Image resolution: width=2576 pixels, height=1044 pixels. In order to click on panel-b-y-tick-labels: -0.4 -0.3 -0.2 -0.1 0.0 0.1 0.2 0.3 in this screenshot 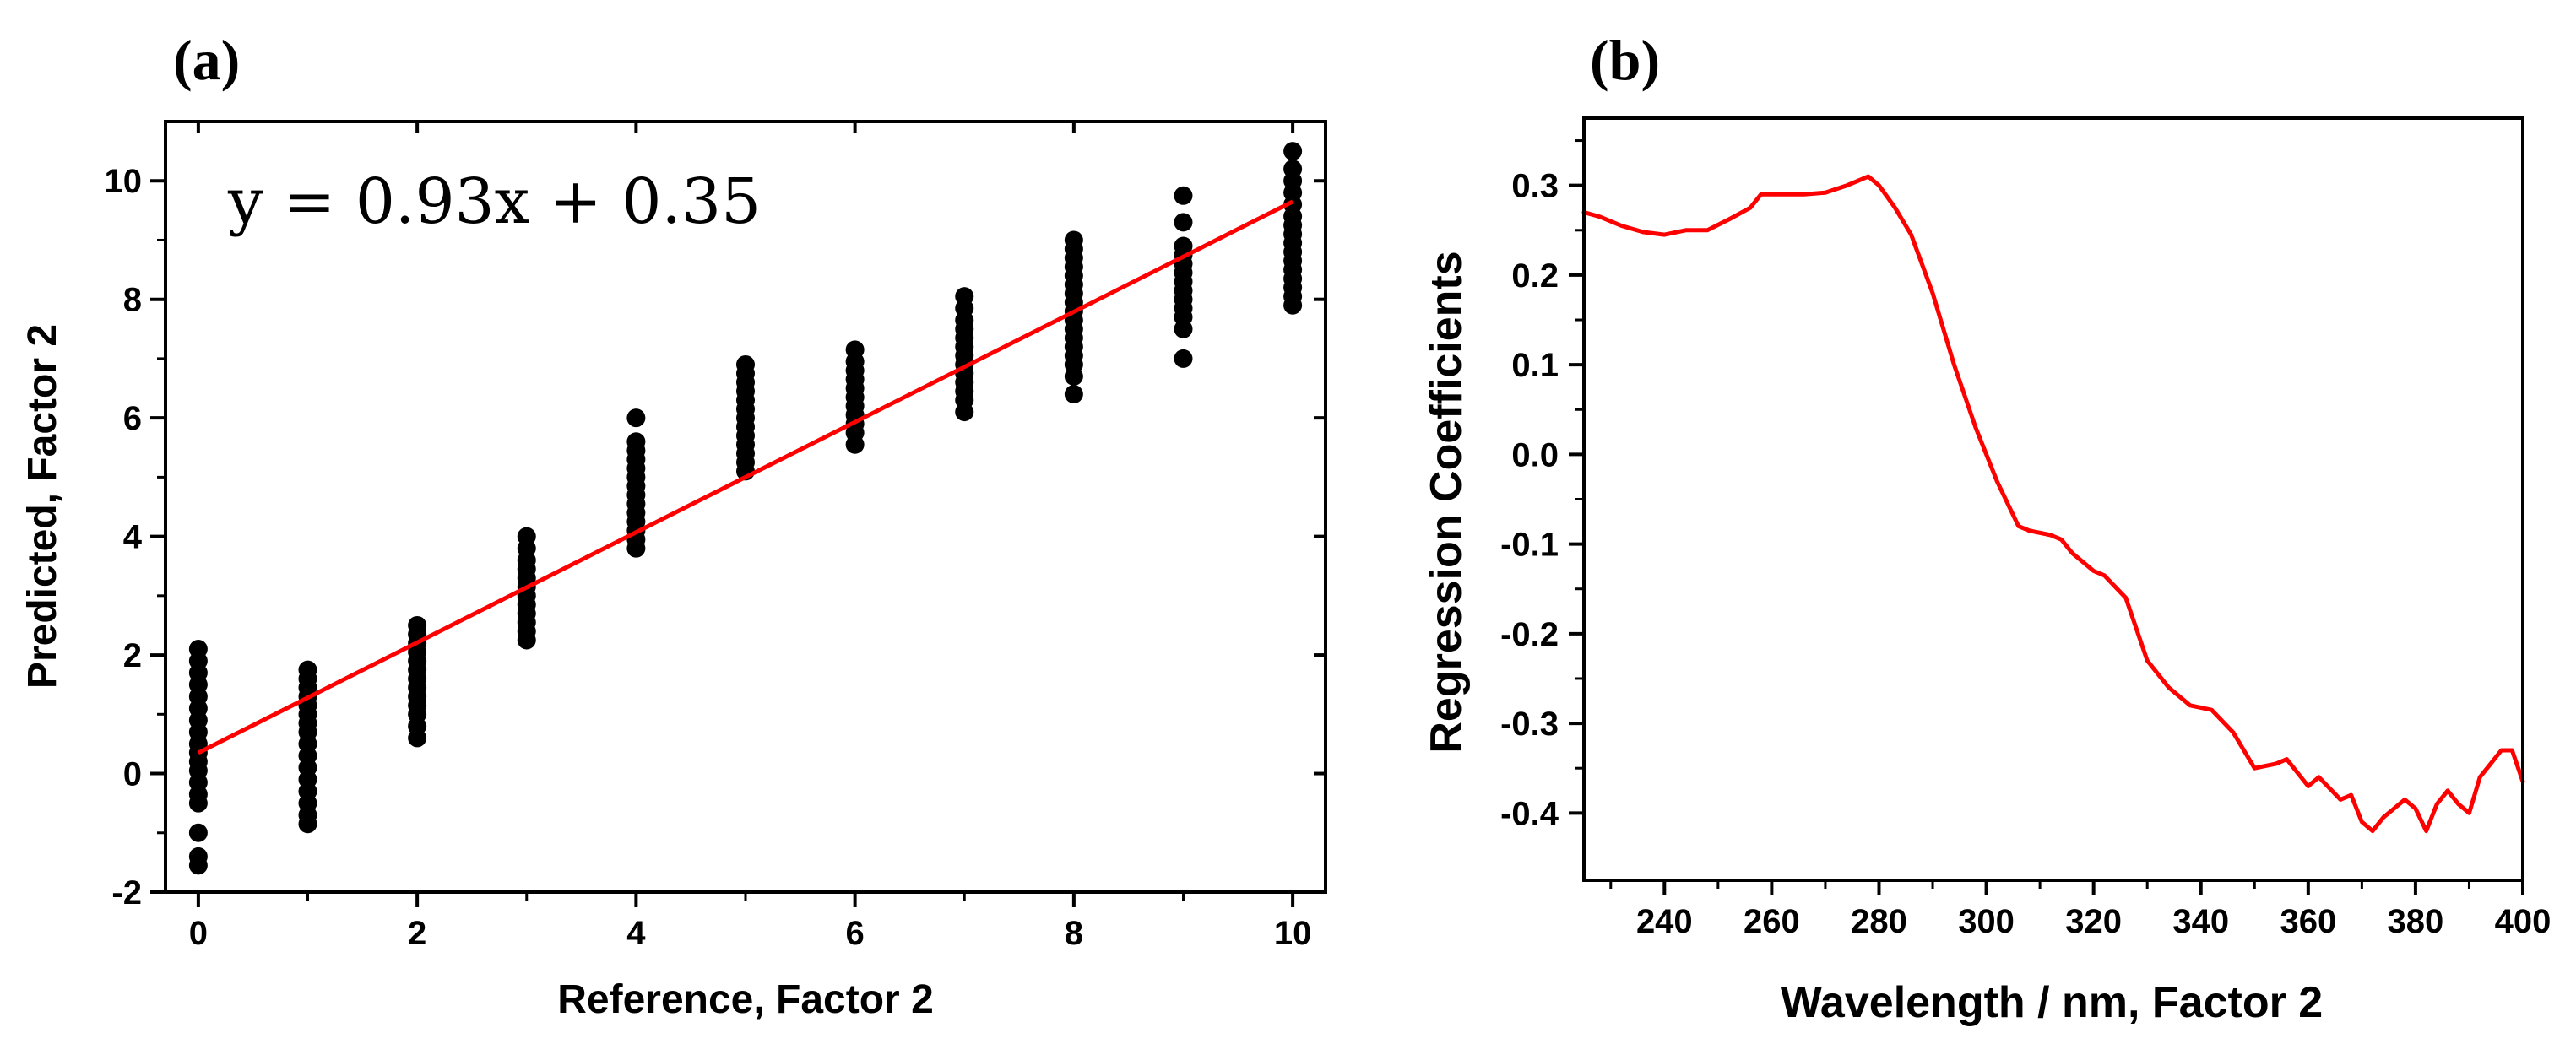, I will do `click(1529, 500)`.